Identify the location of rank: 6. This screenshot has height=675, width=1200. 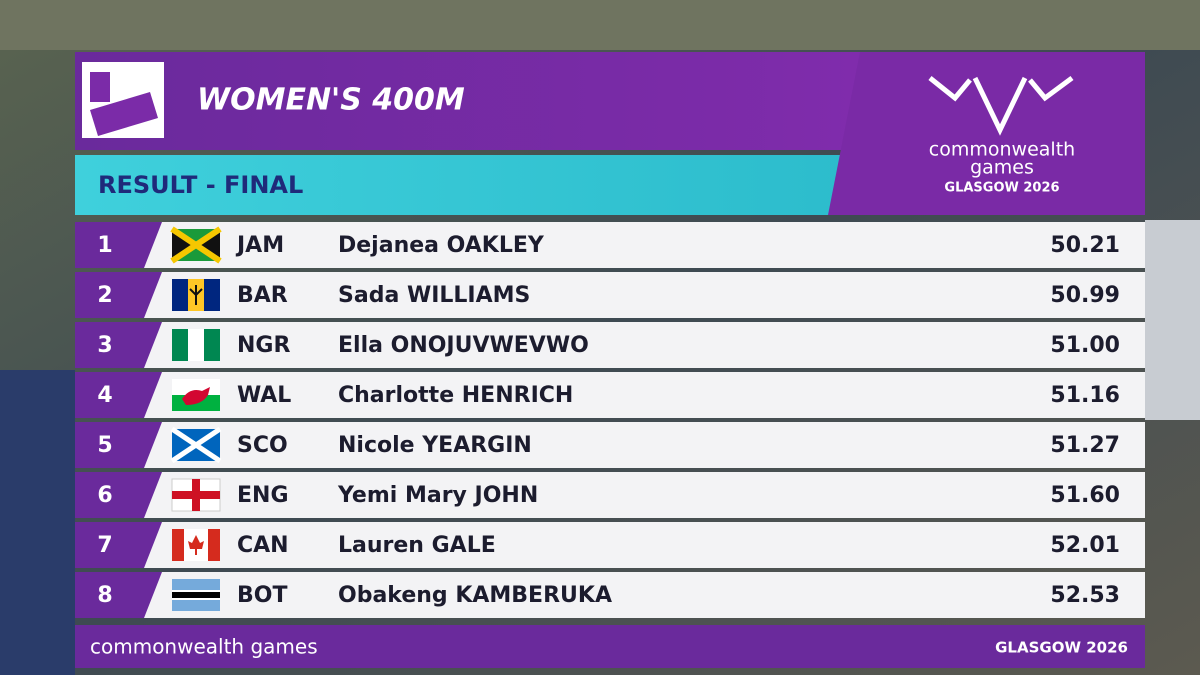
(104, 495).